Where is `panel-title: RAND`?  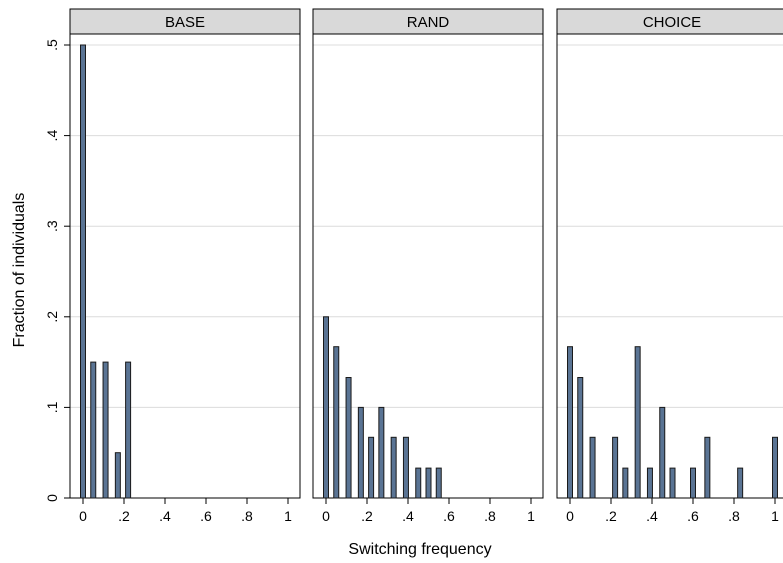 panel-title: RAND is located at coordinates (428, 22).